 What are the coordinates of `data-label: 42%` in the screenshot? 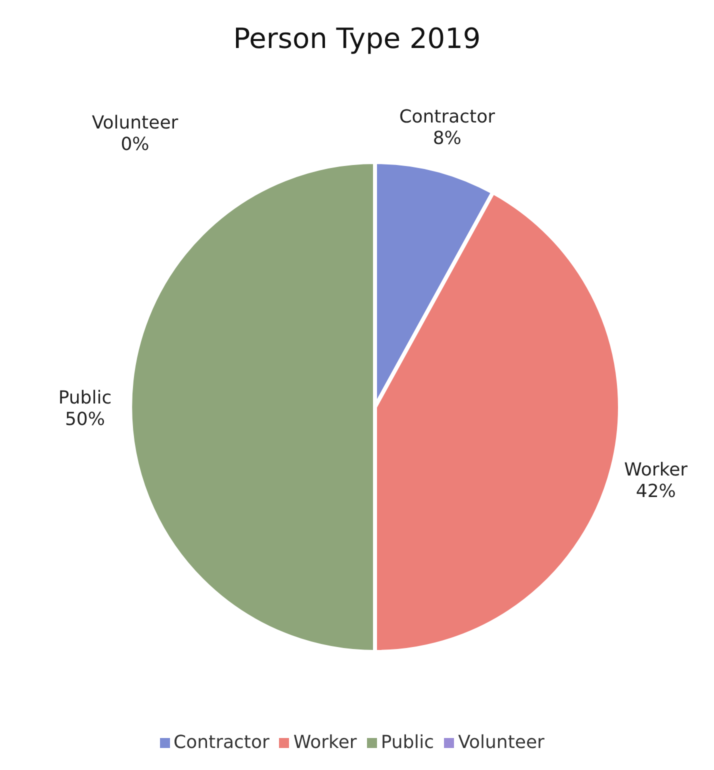 It's located at (656, 491).